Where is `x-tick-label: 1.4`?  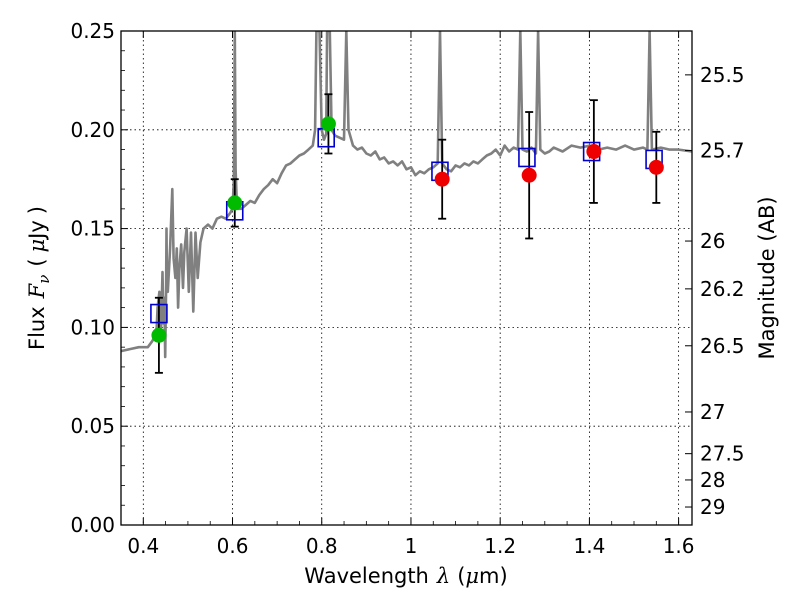 x-tick-label: 1.4 is located at coordinates (589, 546).